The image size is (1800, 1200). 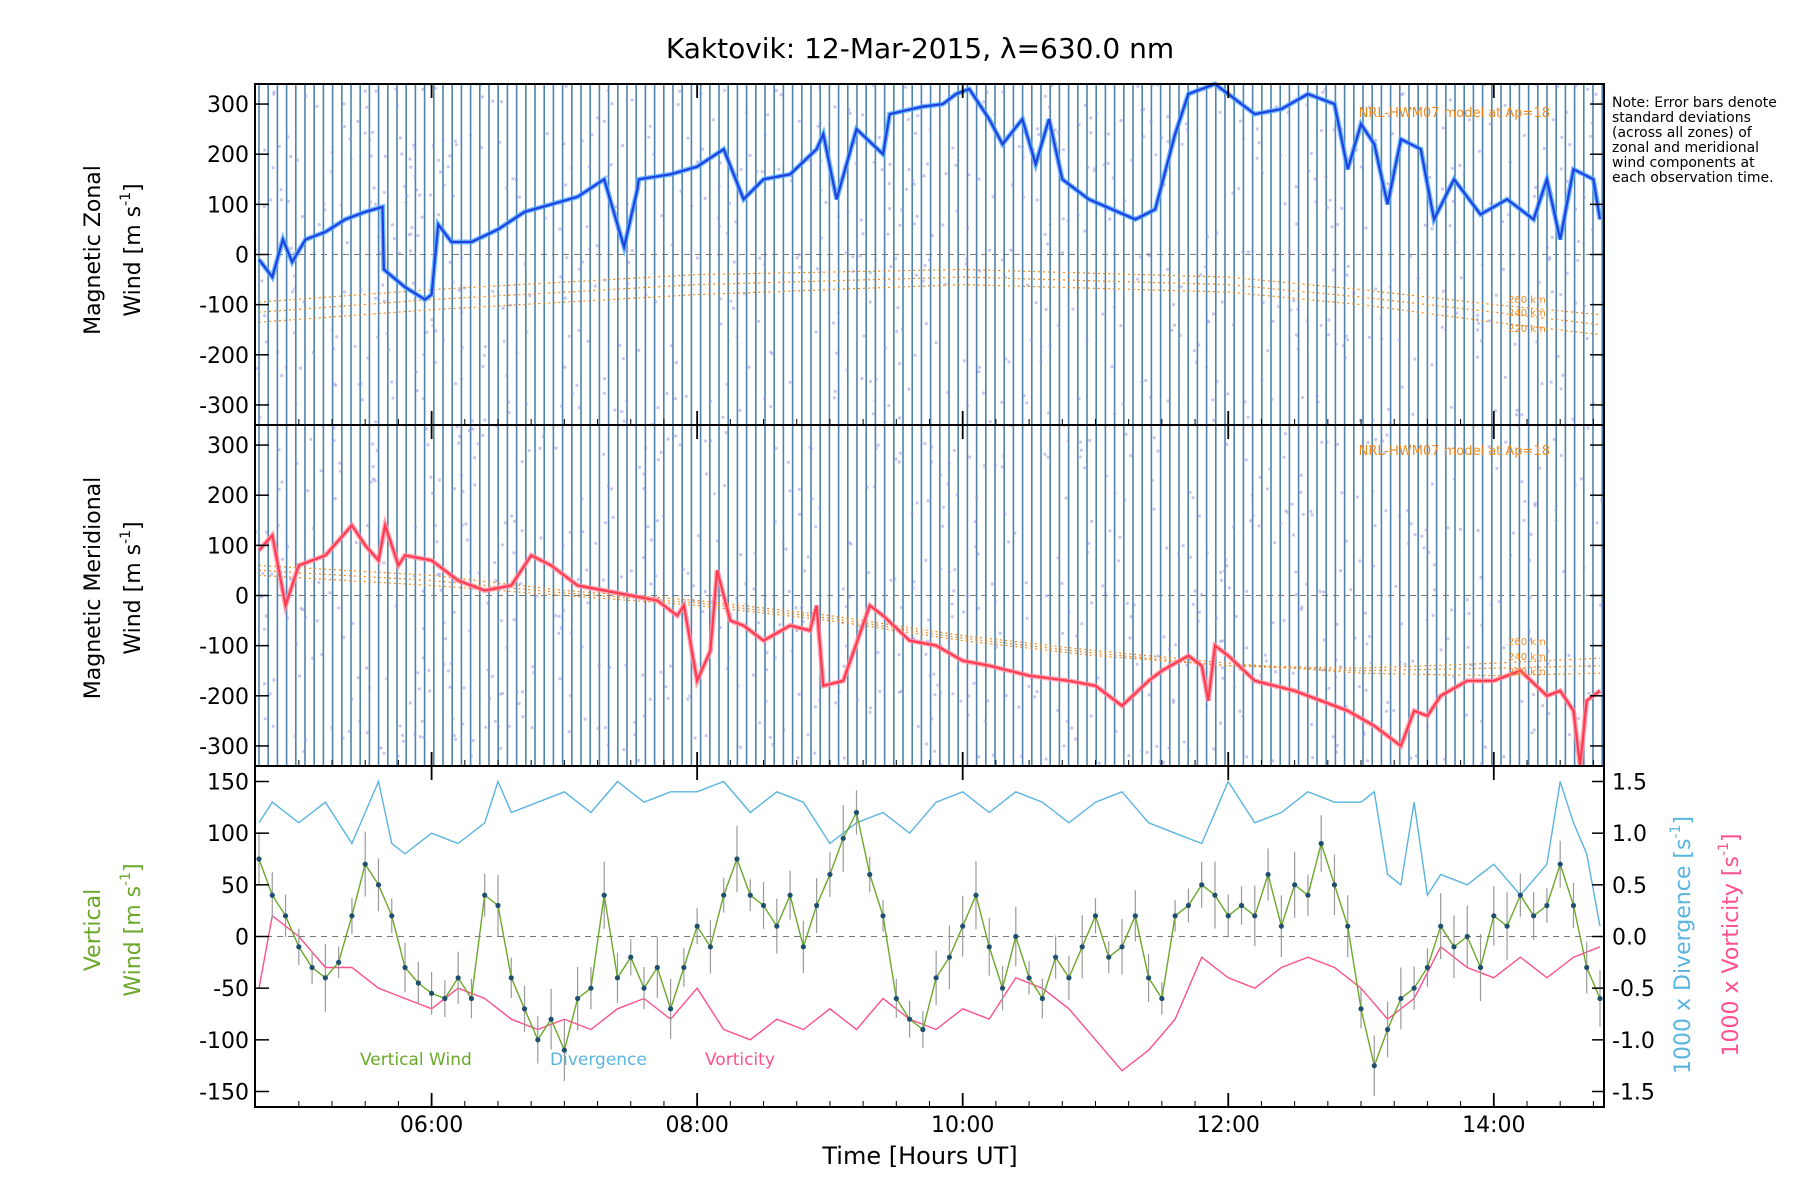 What do you see at coordinates (224, 647) in the screenshot?
I see `meridional-ytick-label: -100` at bounding box center [224, 647].